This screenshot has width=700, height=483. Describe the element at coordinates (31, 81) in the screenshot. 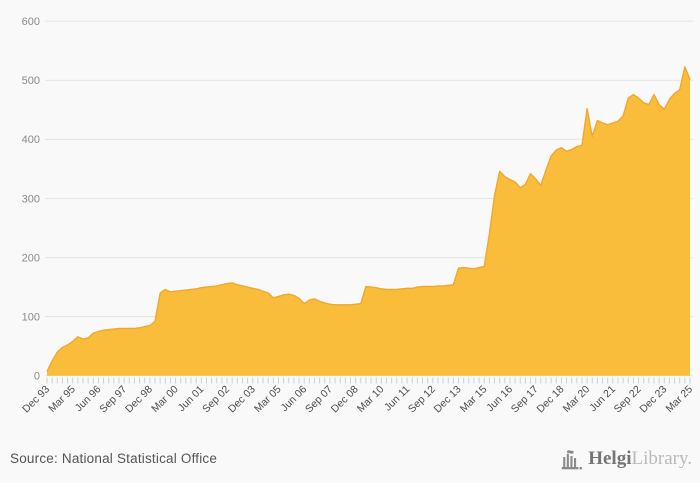

I see `y-axis-label-500: 500` at that location.